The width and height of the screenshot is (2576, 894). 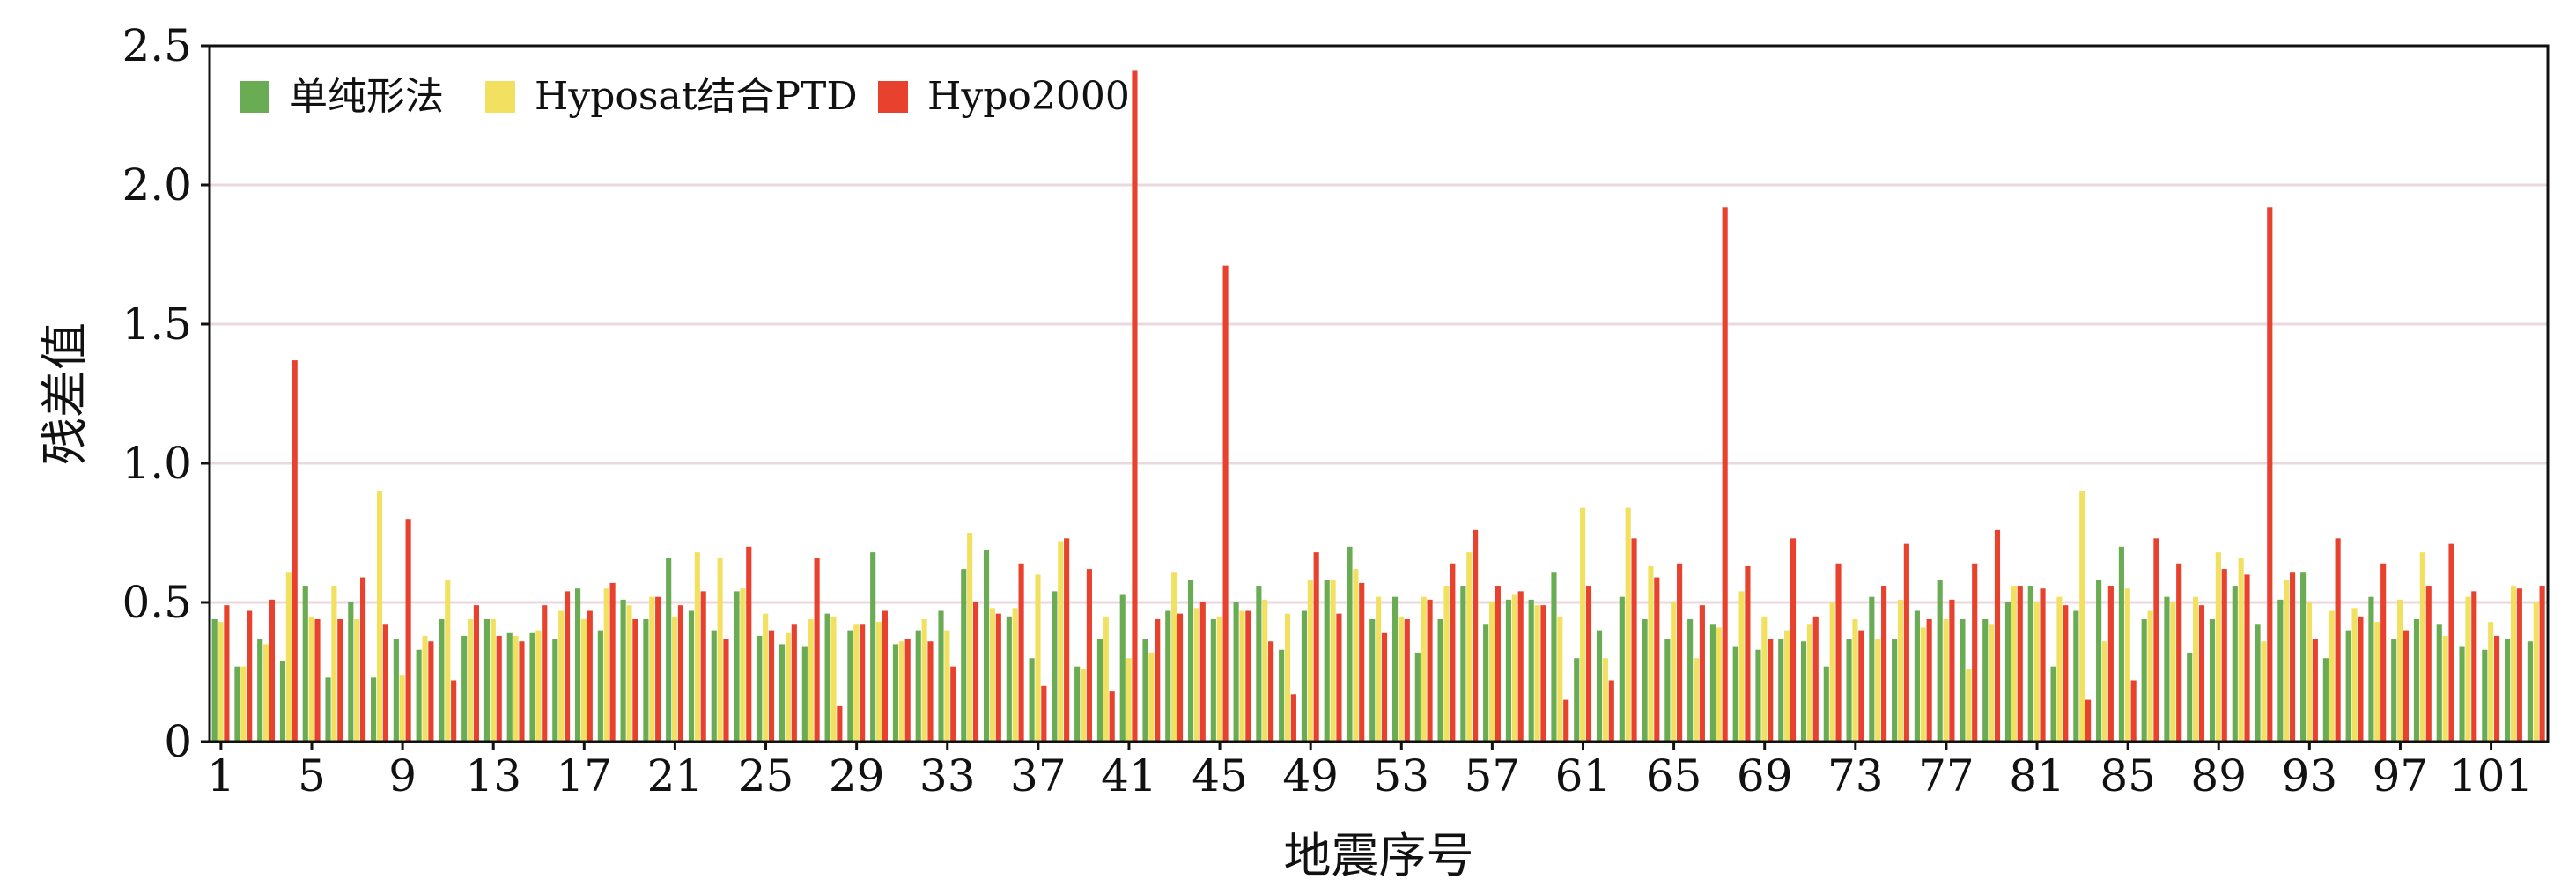 I want to click on x-tick-label-81: 81, so click(x=2037, y=776).